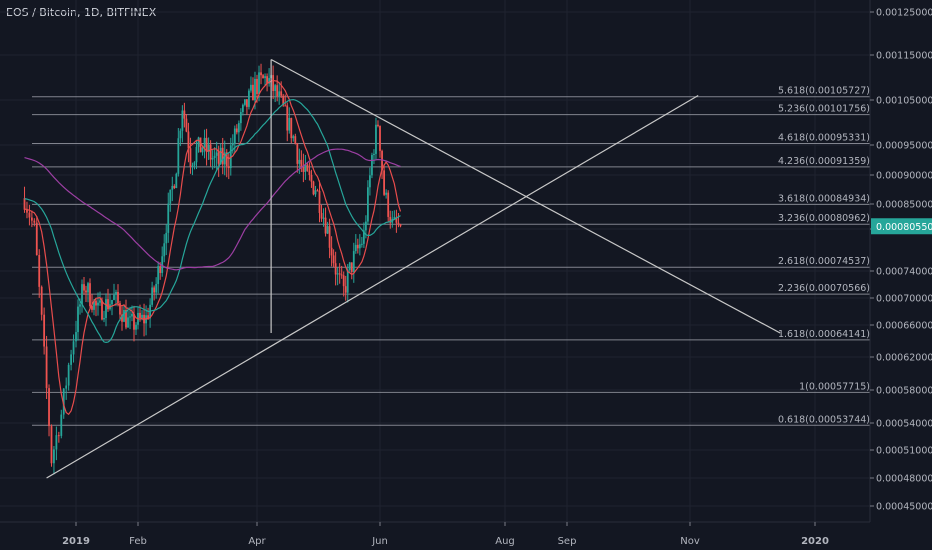 Image resolution: width=932 pixels, height=550 pixels. What do you see at coordinates (690, 541) in the screenshot?
I see `x-tick-label: Nov` at bounding box center [690, 541].